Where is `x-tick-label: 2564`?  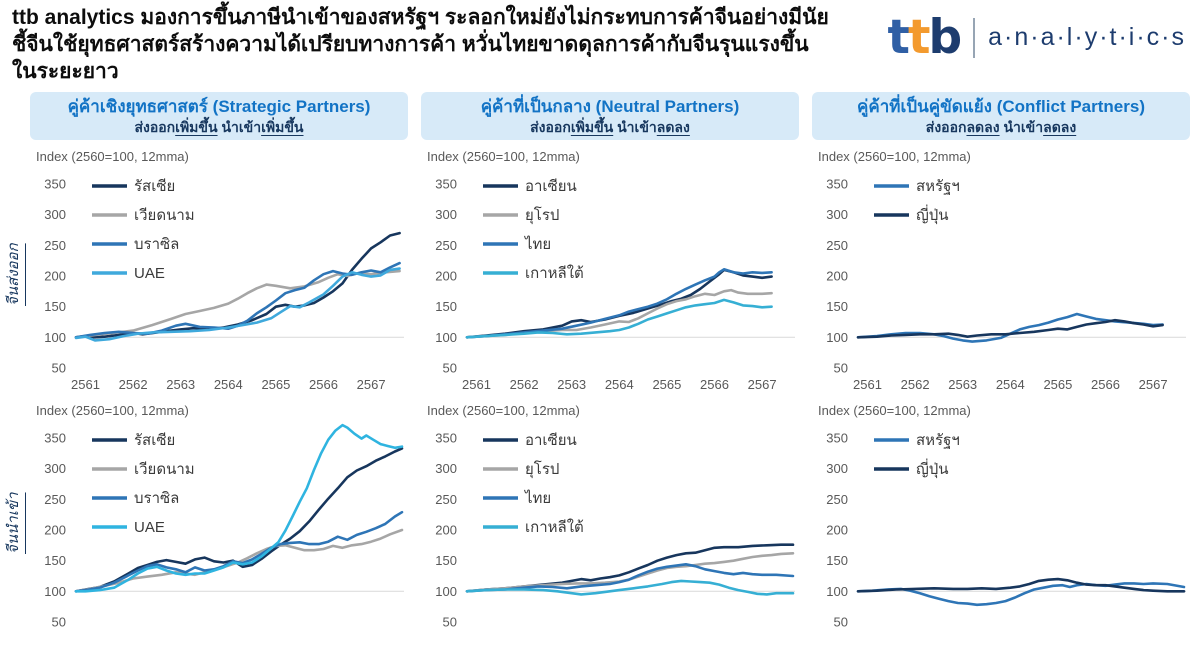
x-tick-label: 2564 is located at coordinates (1010, 384).